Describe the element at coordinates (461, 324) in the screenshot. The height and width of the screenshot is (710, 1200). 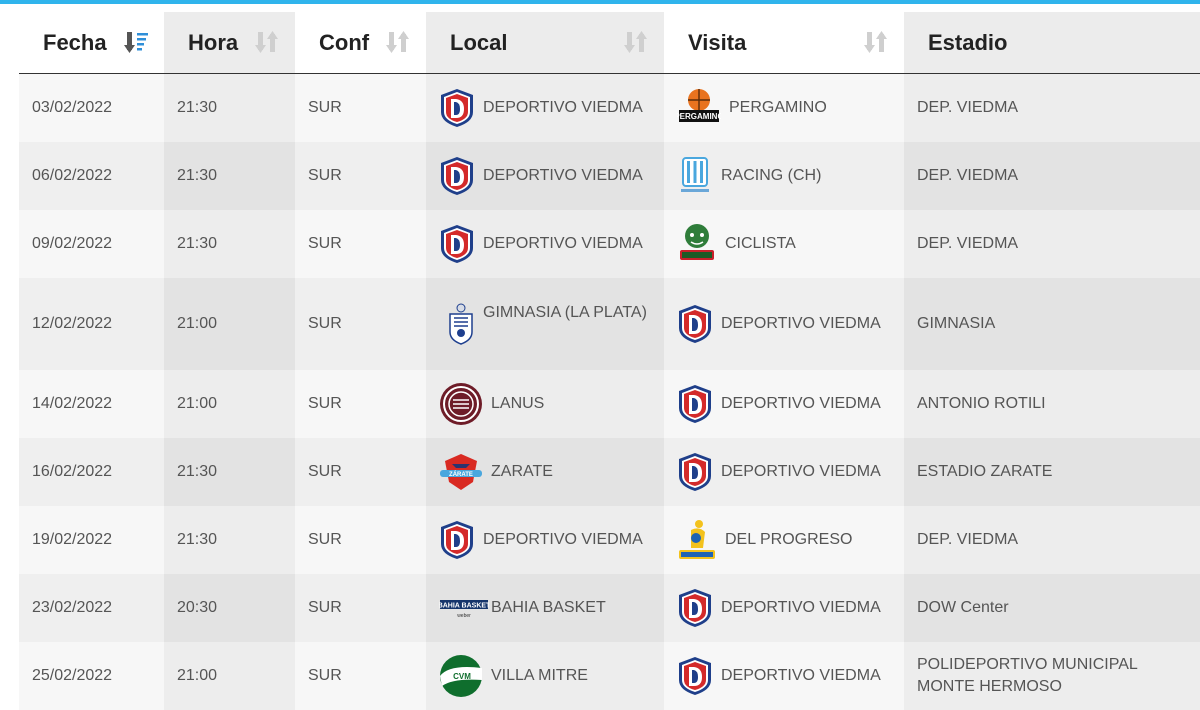
I see `gimnasia-logo` at that location.